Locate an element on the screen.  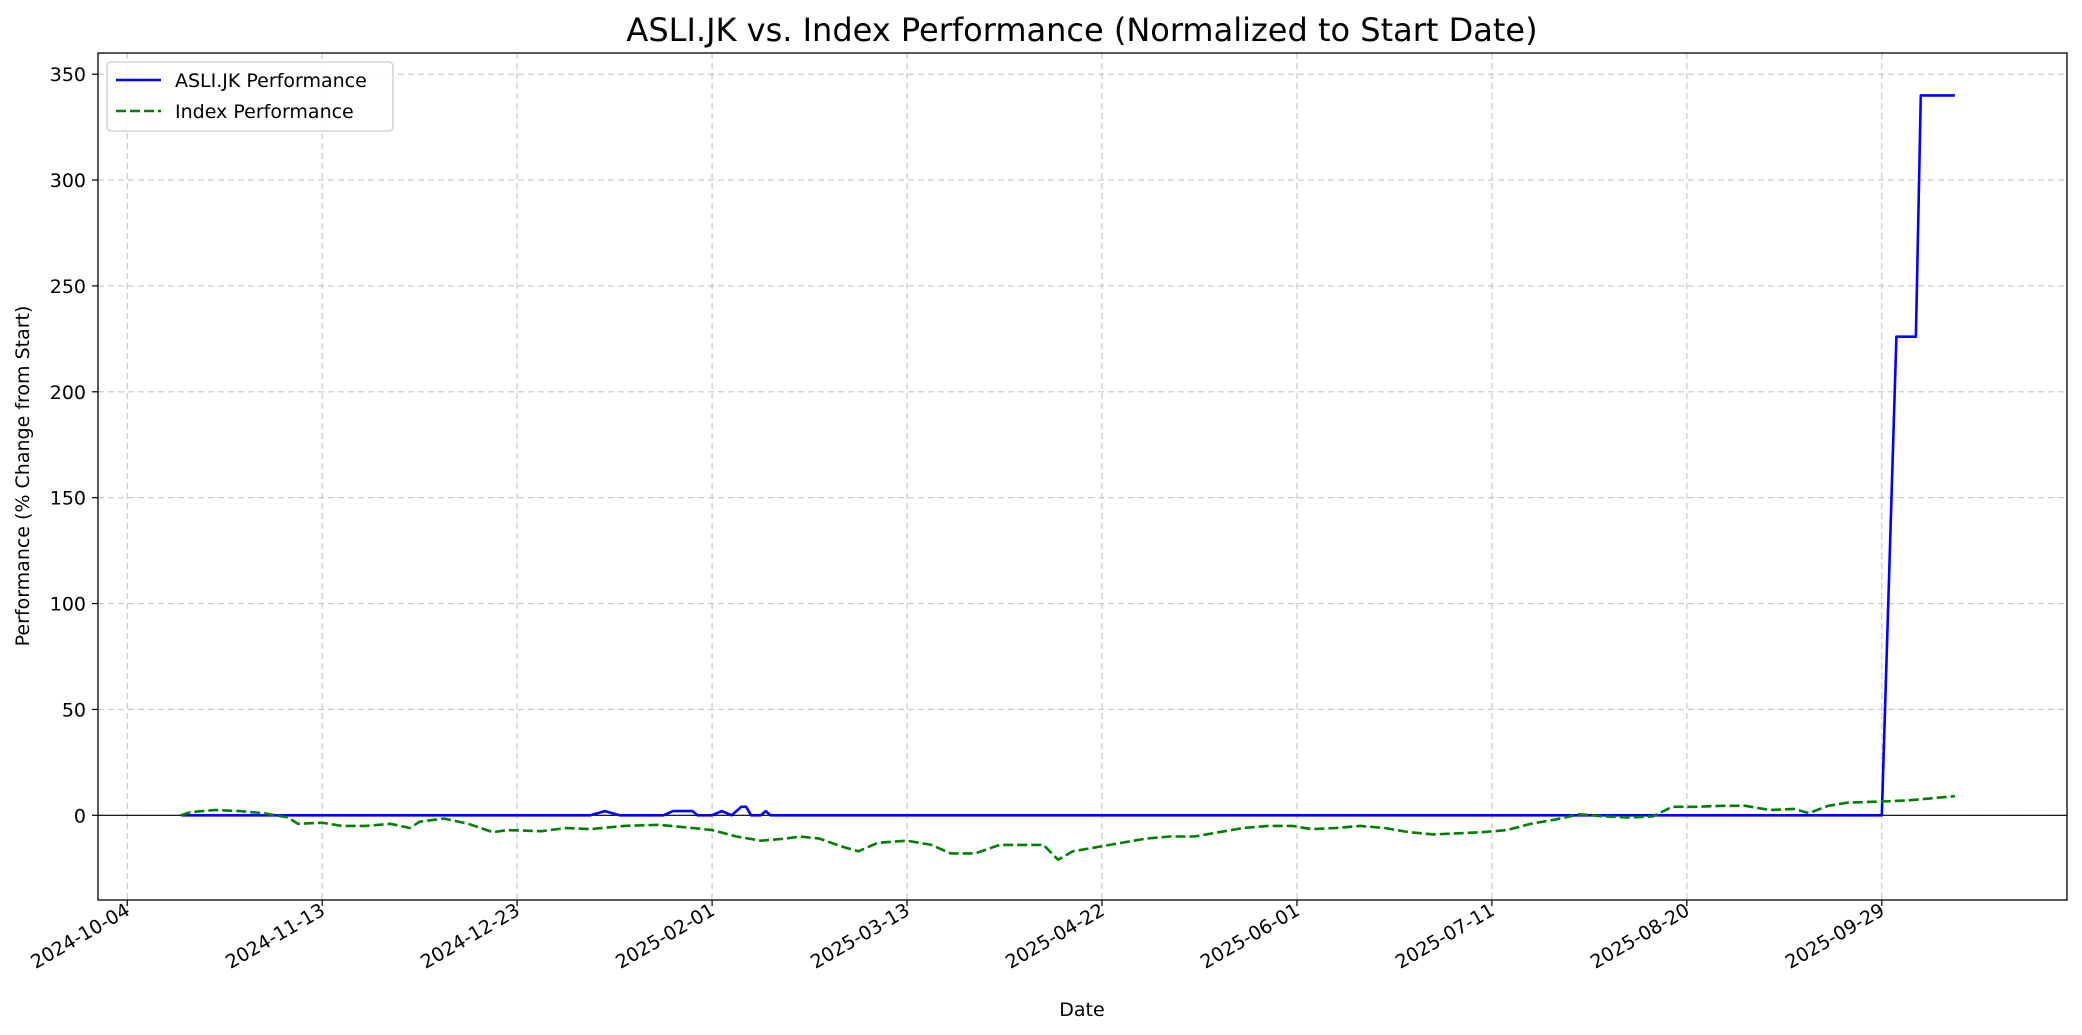
y-tick-label: 300 is located at coordinates (68, 181).